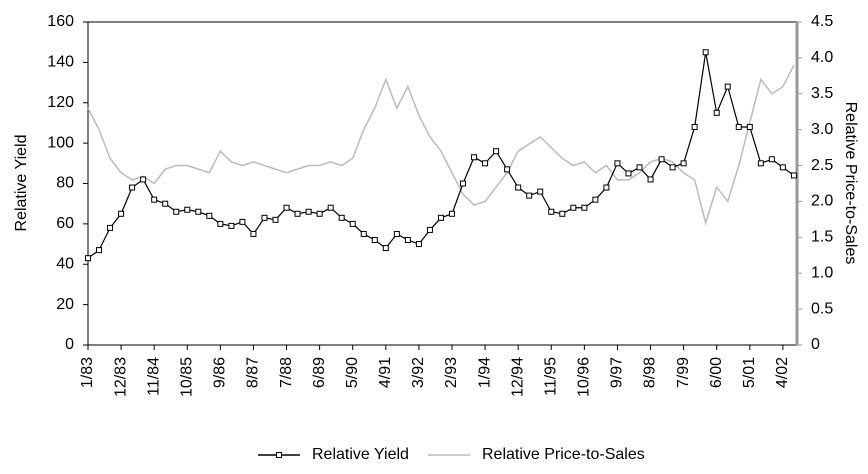 The image size is (868, 474). I want to click on y2-tick-label: 4.0, so click(822, 57).